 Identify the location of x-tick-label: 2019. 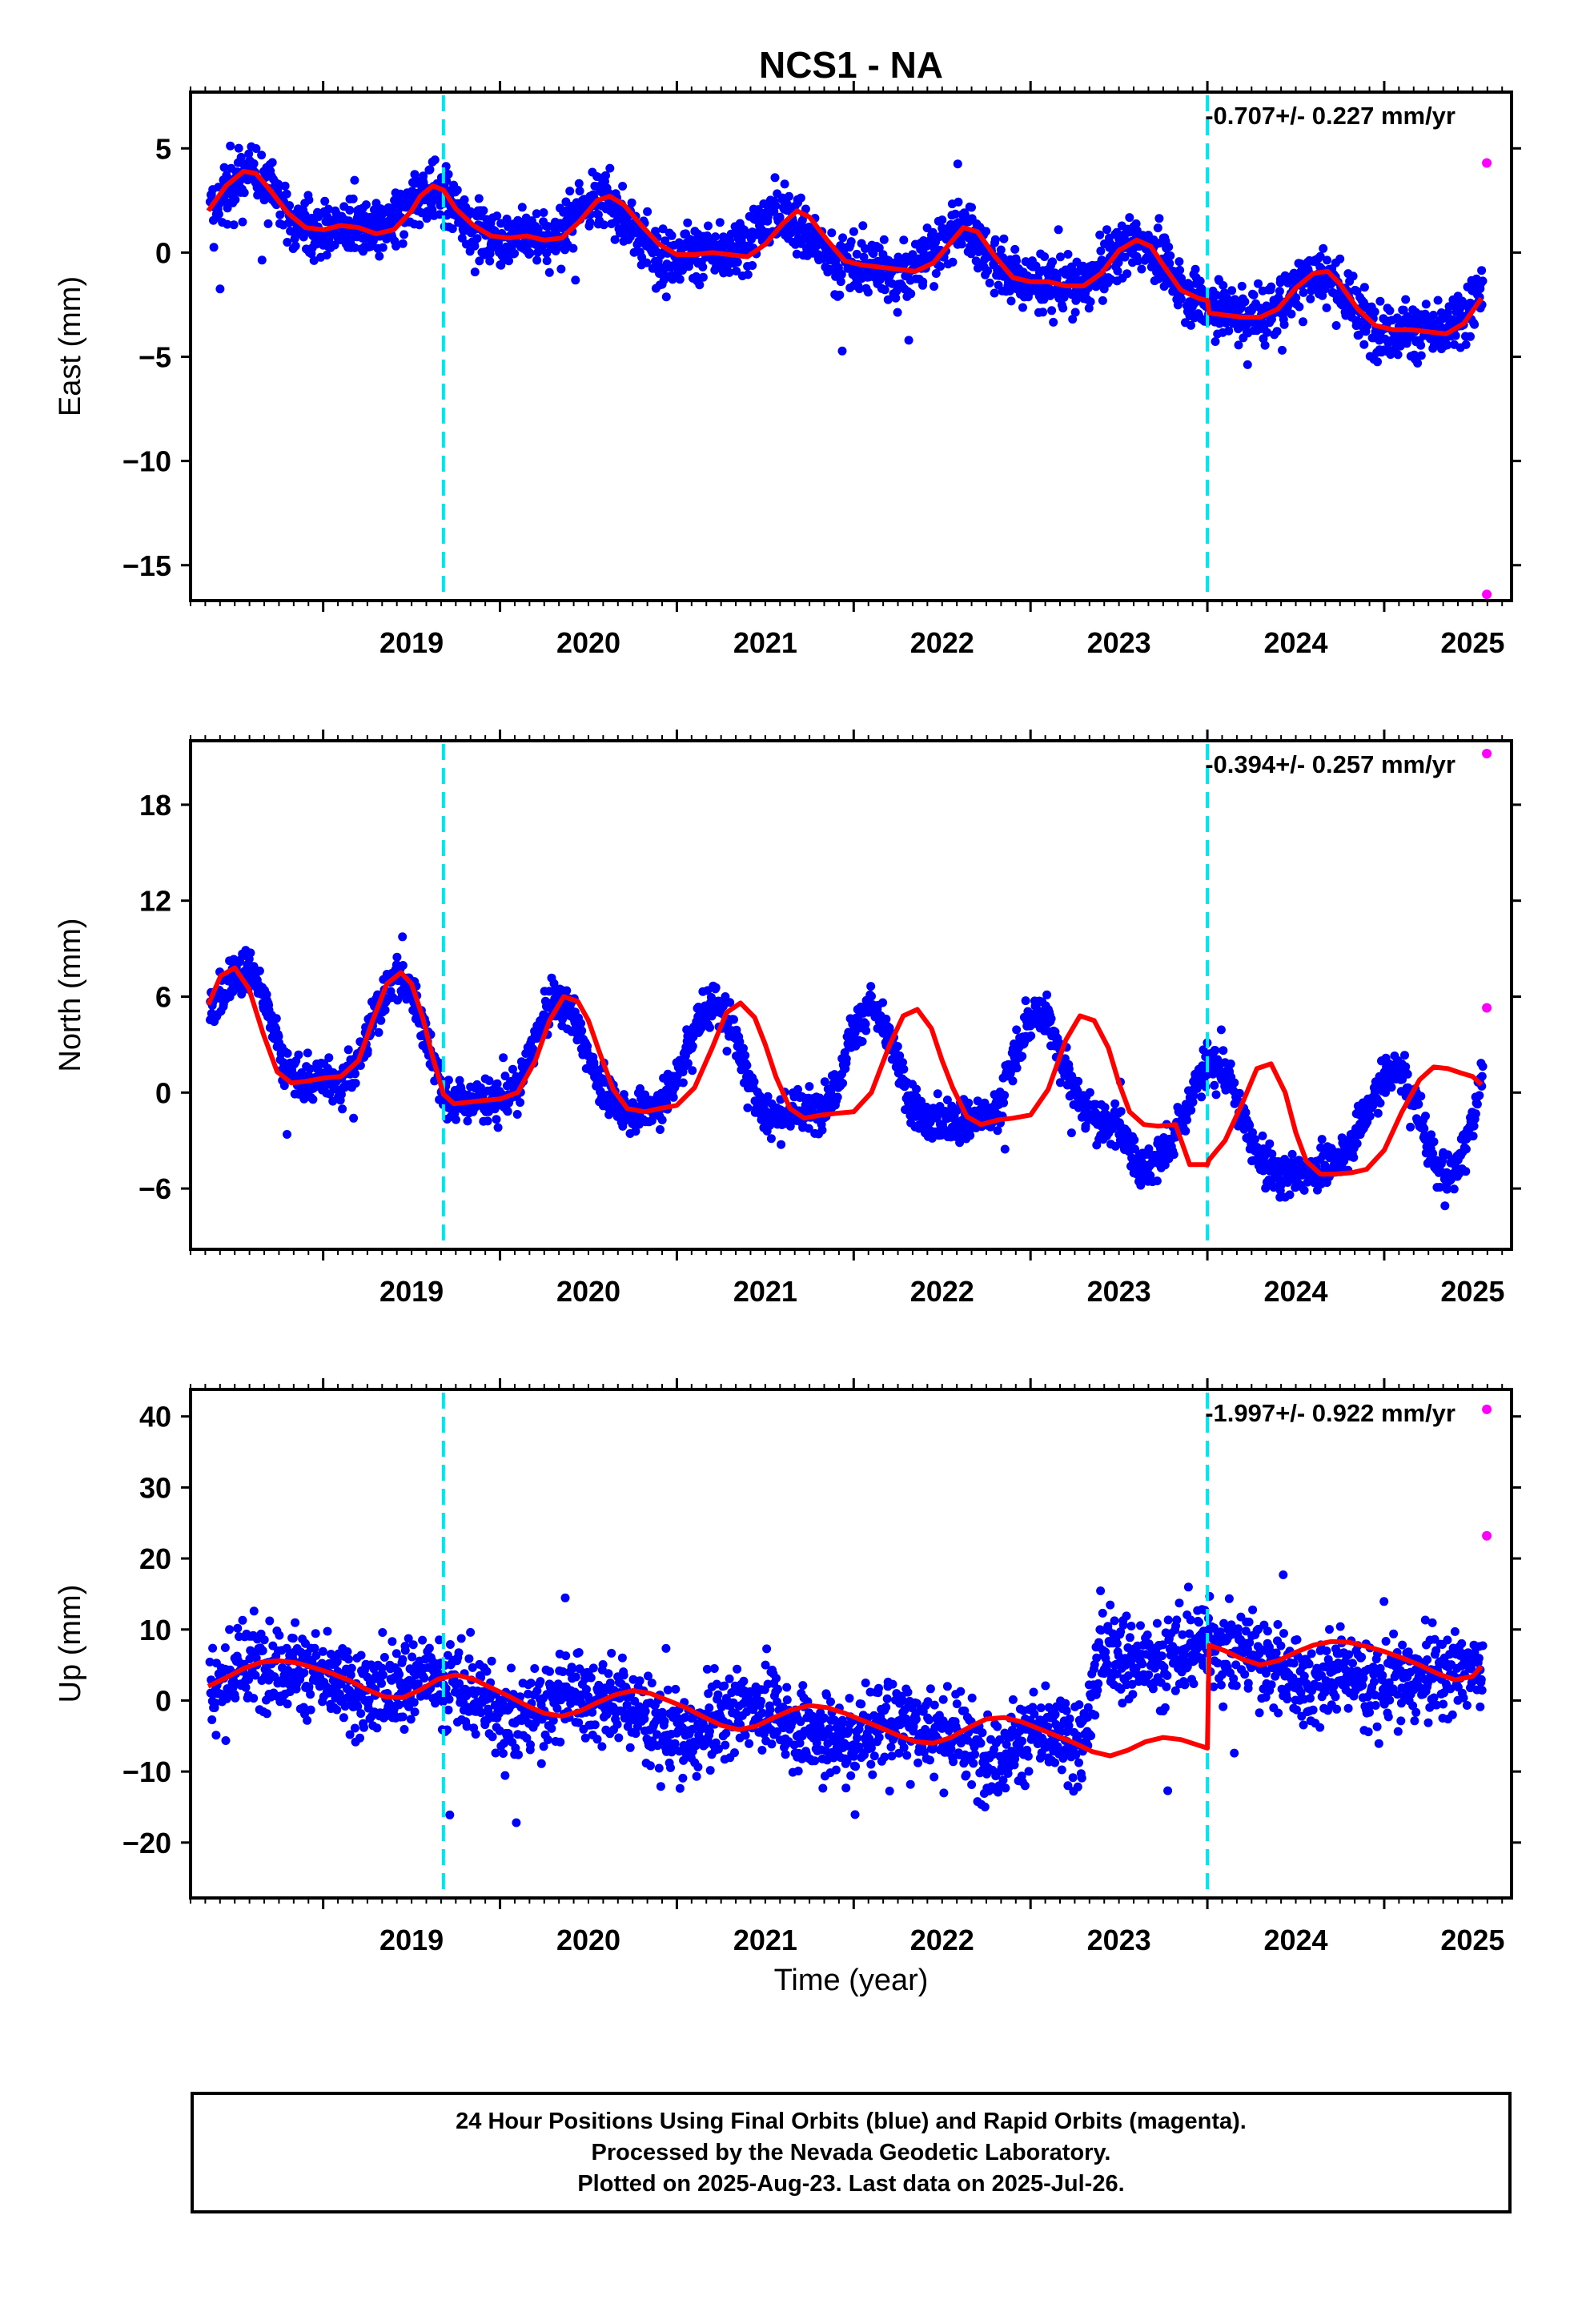
(412, 642).